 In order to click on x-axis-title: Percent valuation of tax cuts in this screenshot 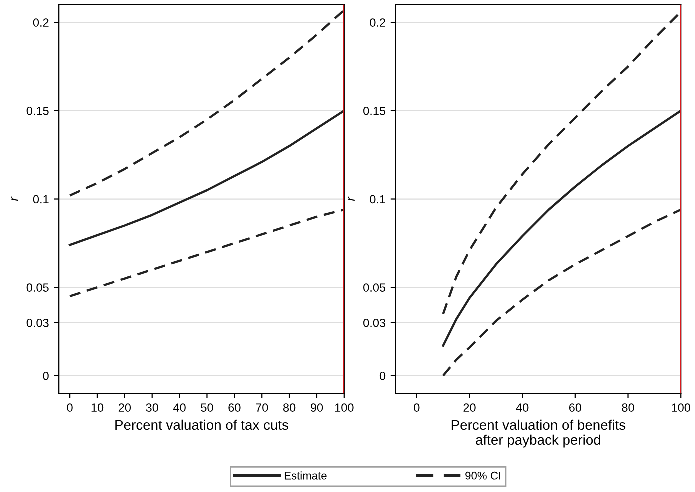, I will do `click(202, 425)`.